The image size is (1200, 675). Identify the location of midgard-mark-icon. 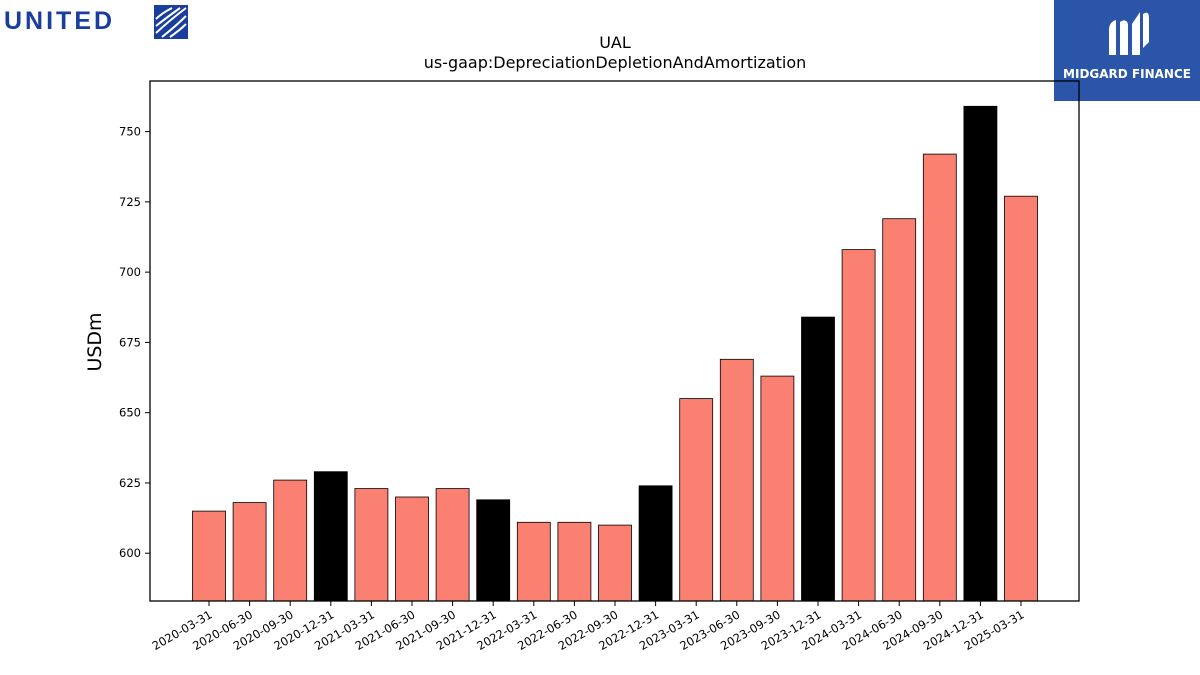
(1129, 33).